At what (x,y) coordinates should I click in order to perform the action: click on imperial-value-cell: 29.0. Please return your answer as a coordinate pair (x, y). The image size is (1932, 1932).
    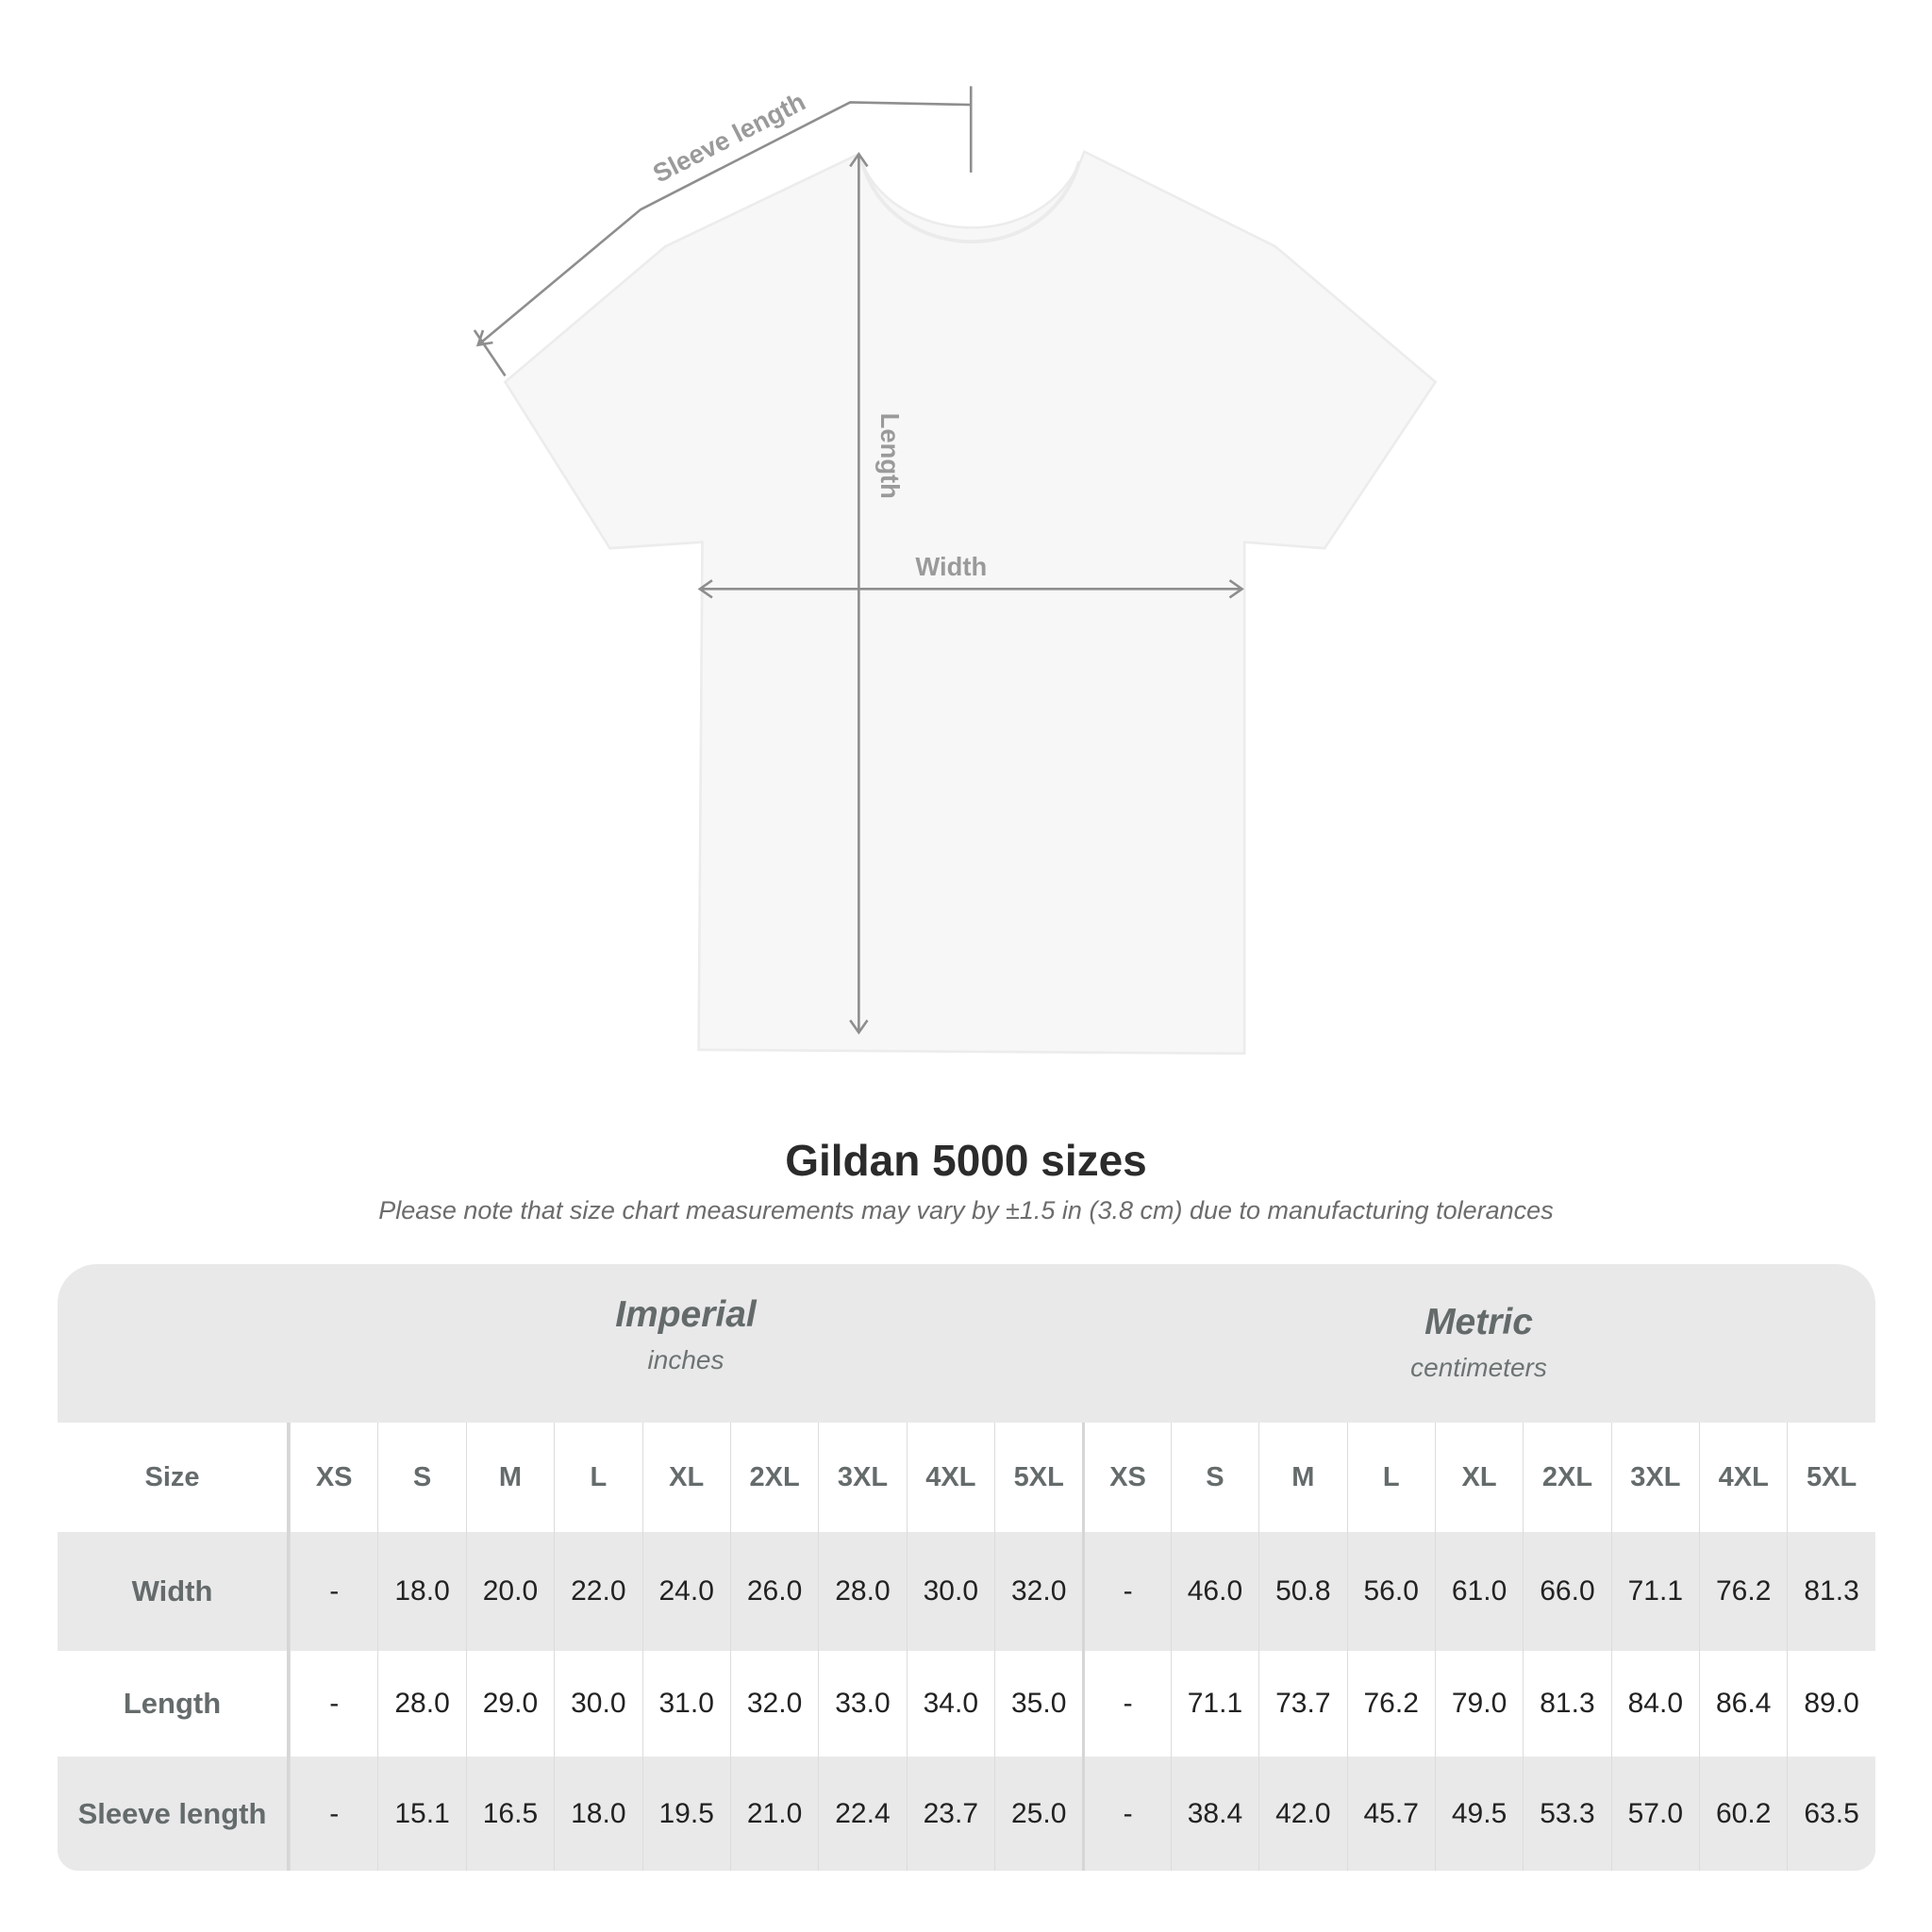
    Looking at the image, I should click on (510, 1704).